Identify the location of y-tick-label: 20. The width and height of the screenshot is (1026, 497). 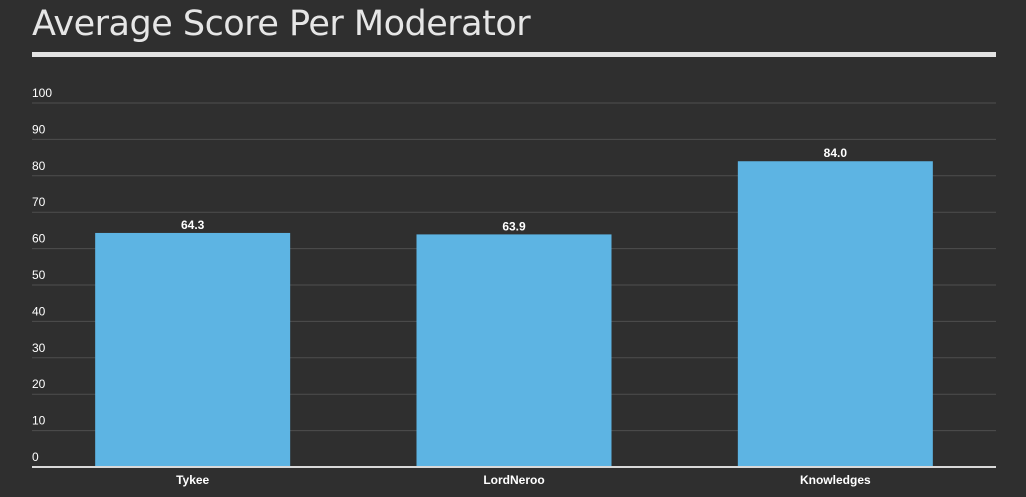
(39, 384).